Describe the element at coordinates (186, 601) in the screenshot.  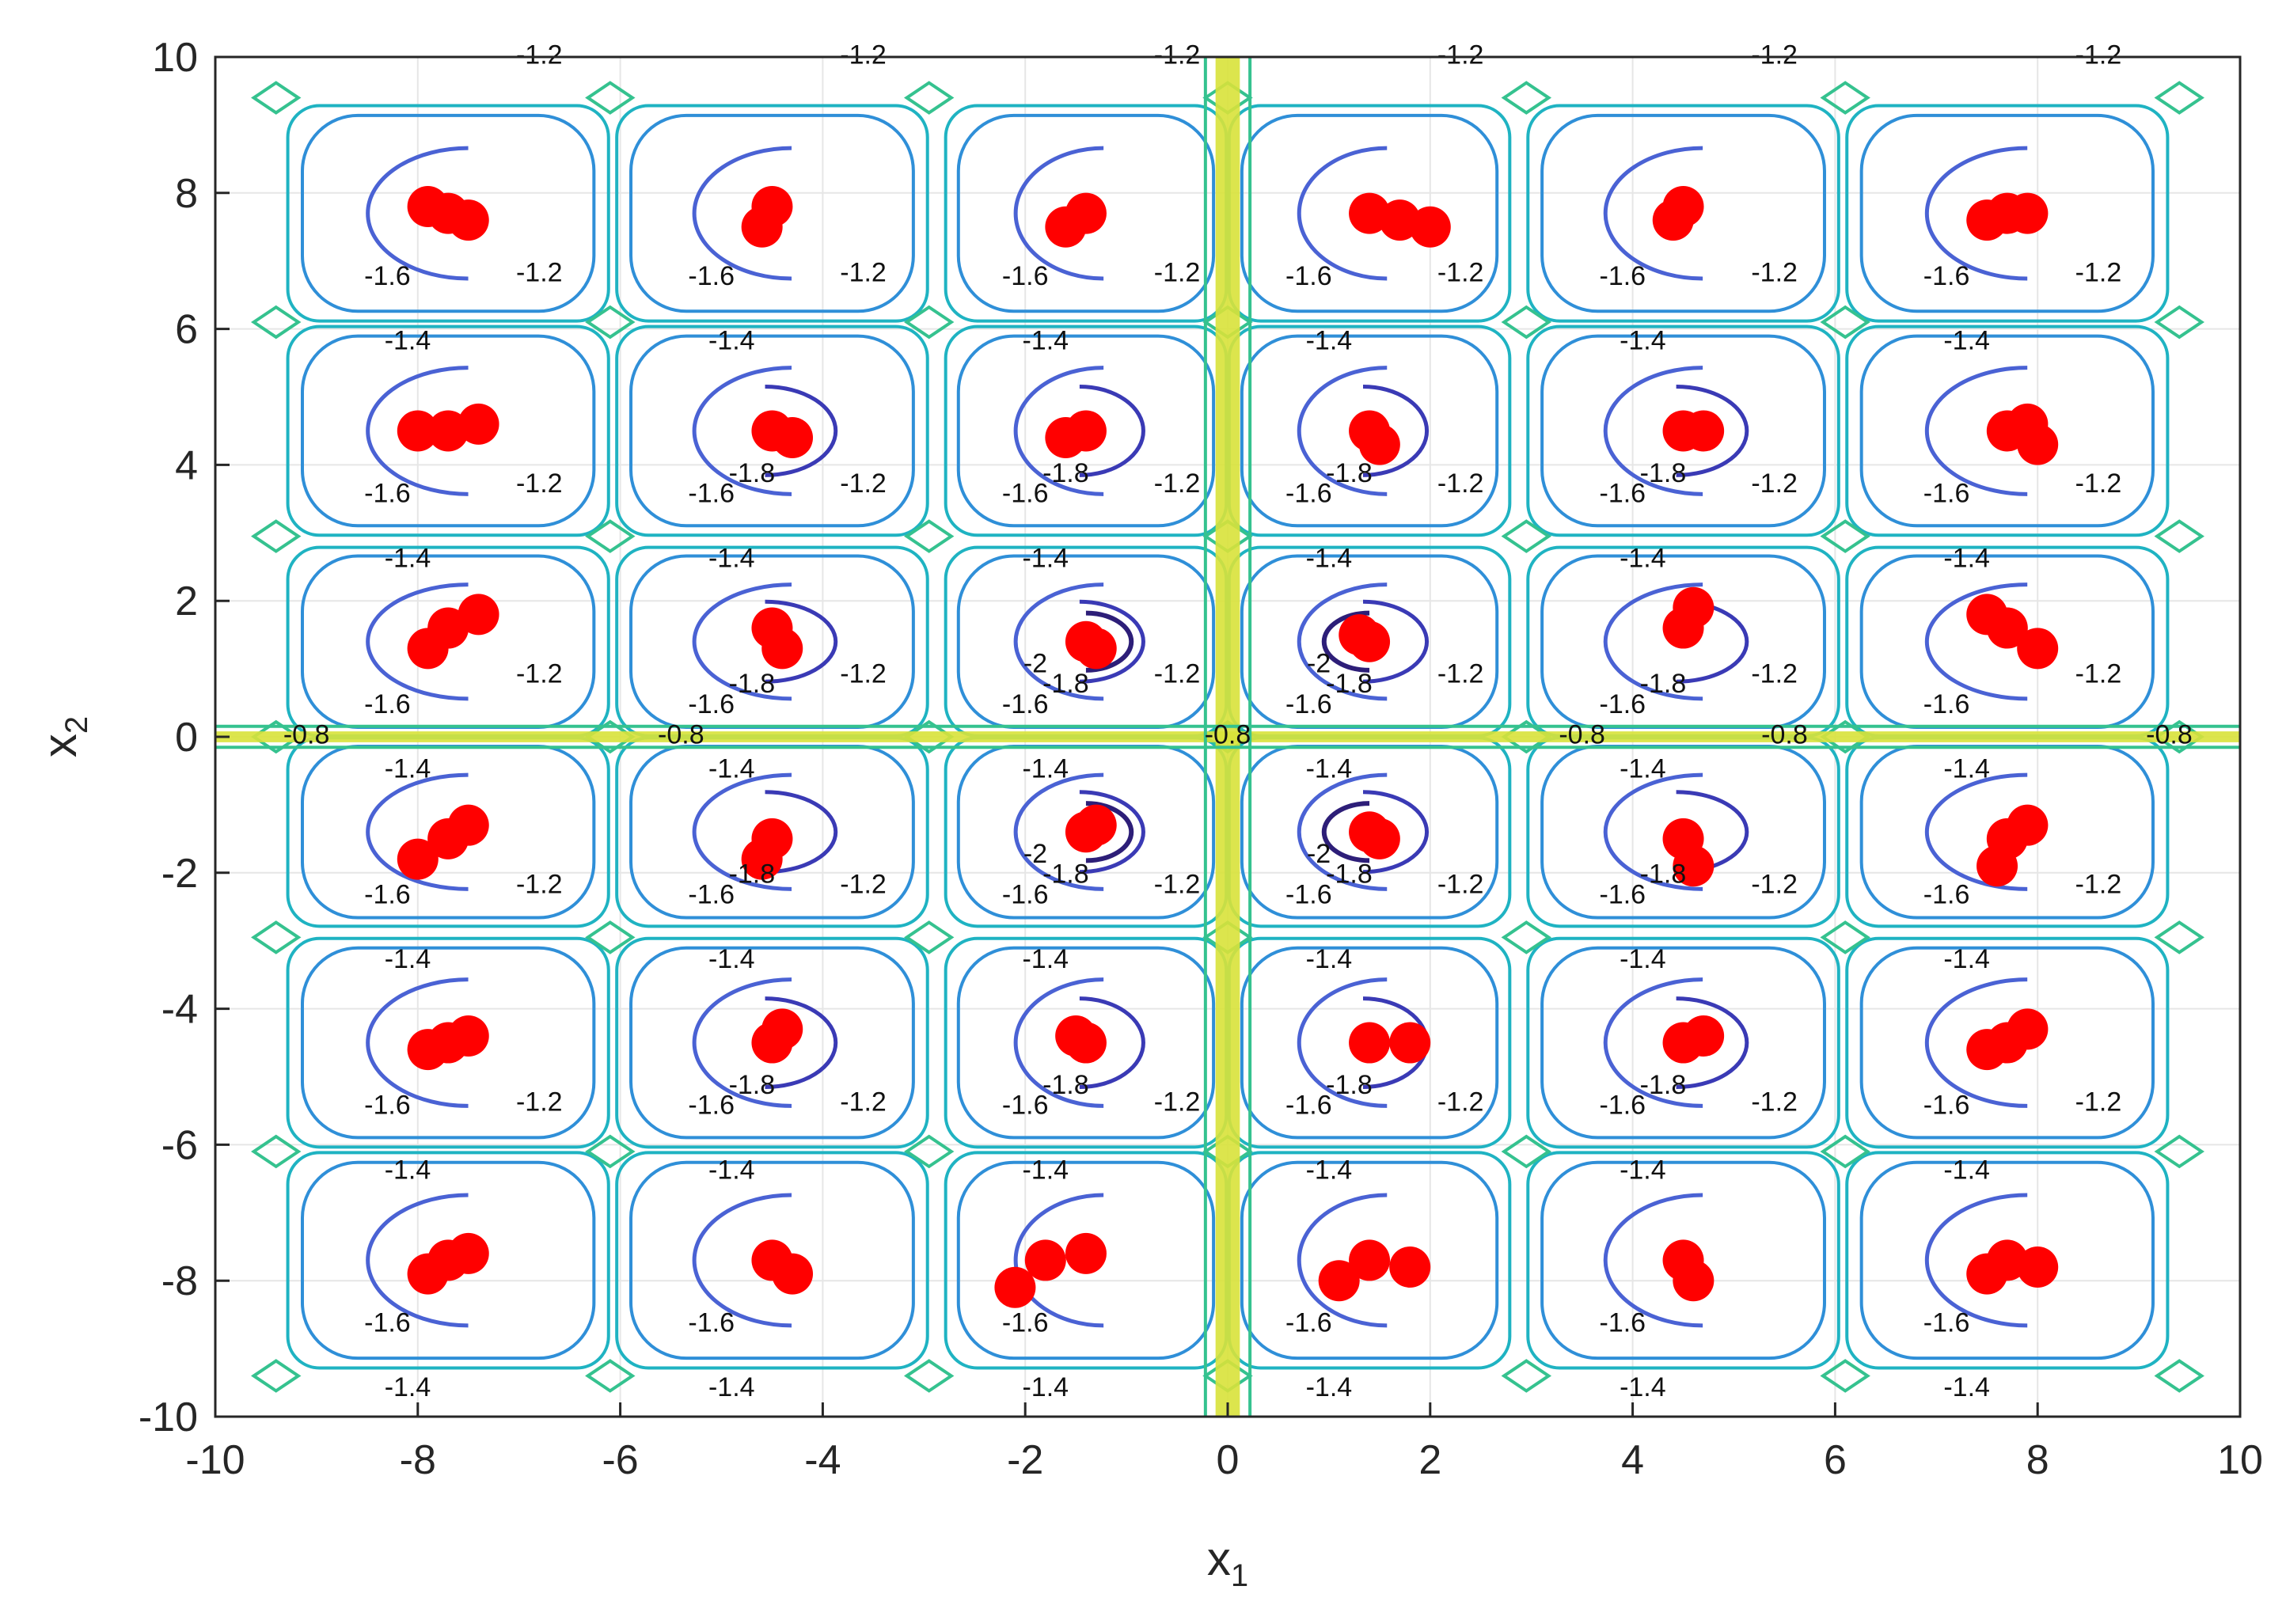
I see `y-tick-label: 2` at that location.